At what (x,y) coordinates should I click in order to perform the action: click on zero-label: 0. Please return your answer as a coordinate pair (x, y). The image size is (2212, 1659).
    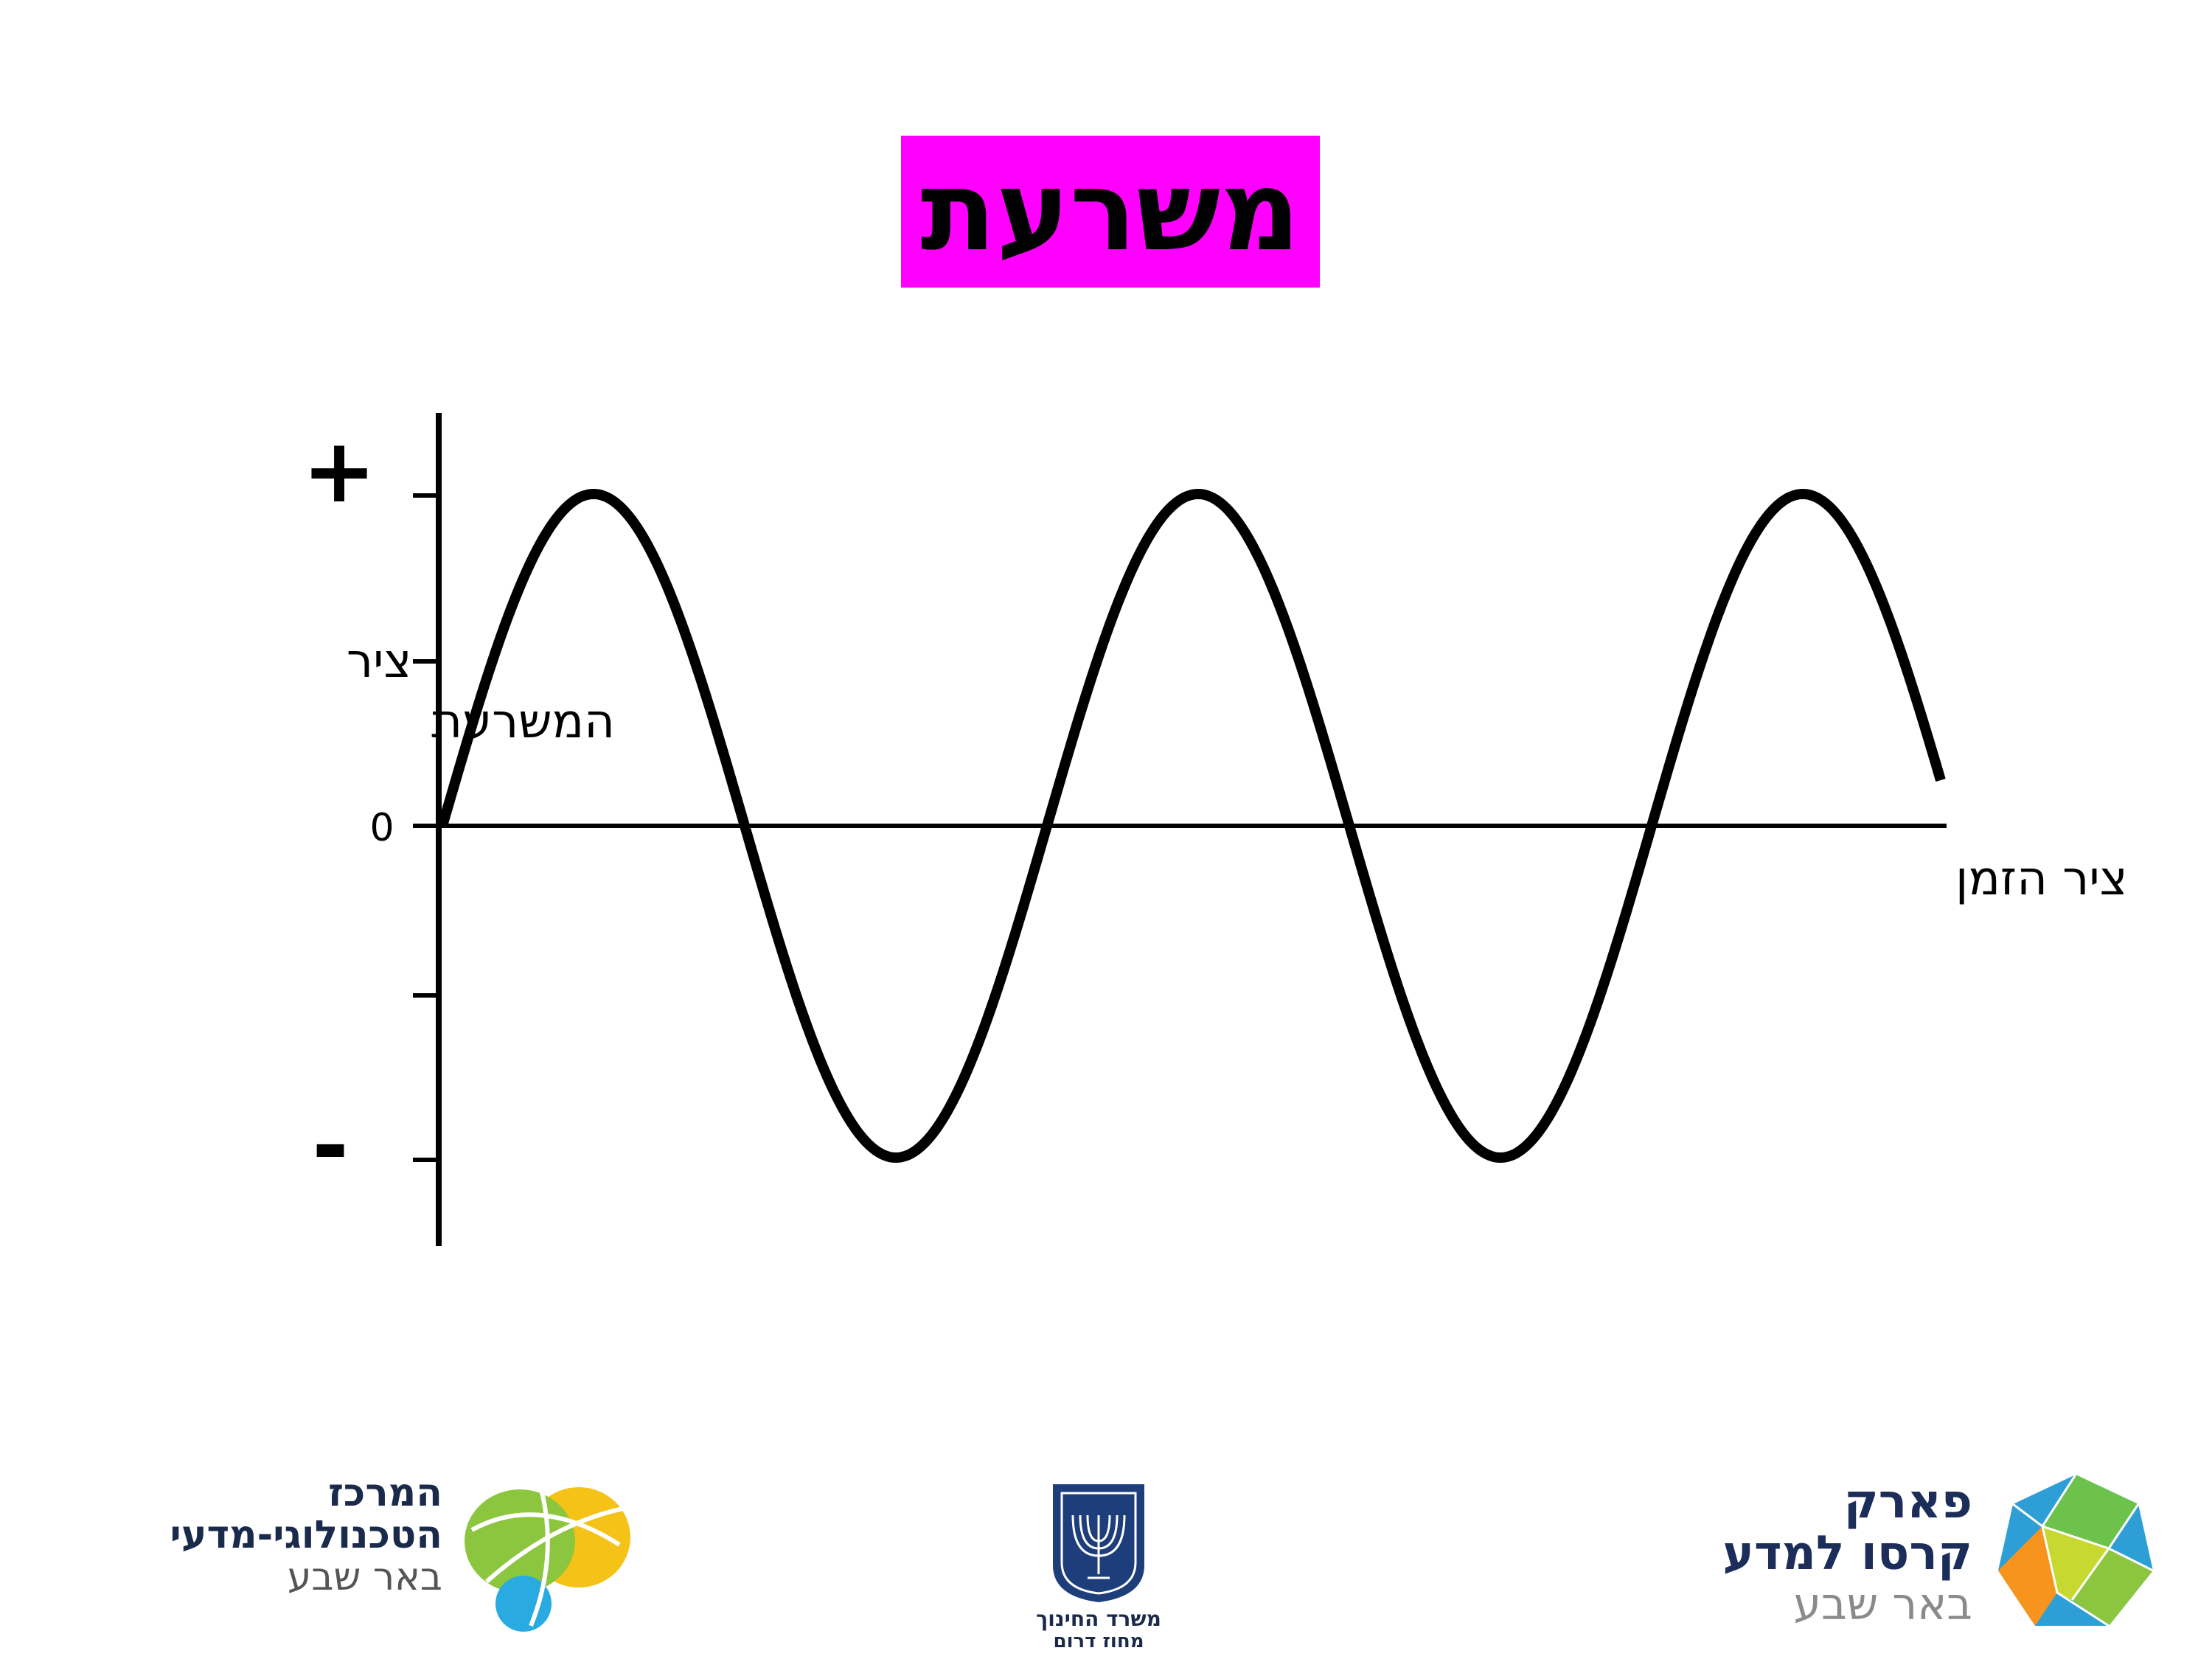
    Looking at the image, I should click on (381, 828).